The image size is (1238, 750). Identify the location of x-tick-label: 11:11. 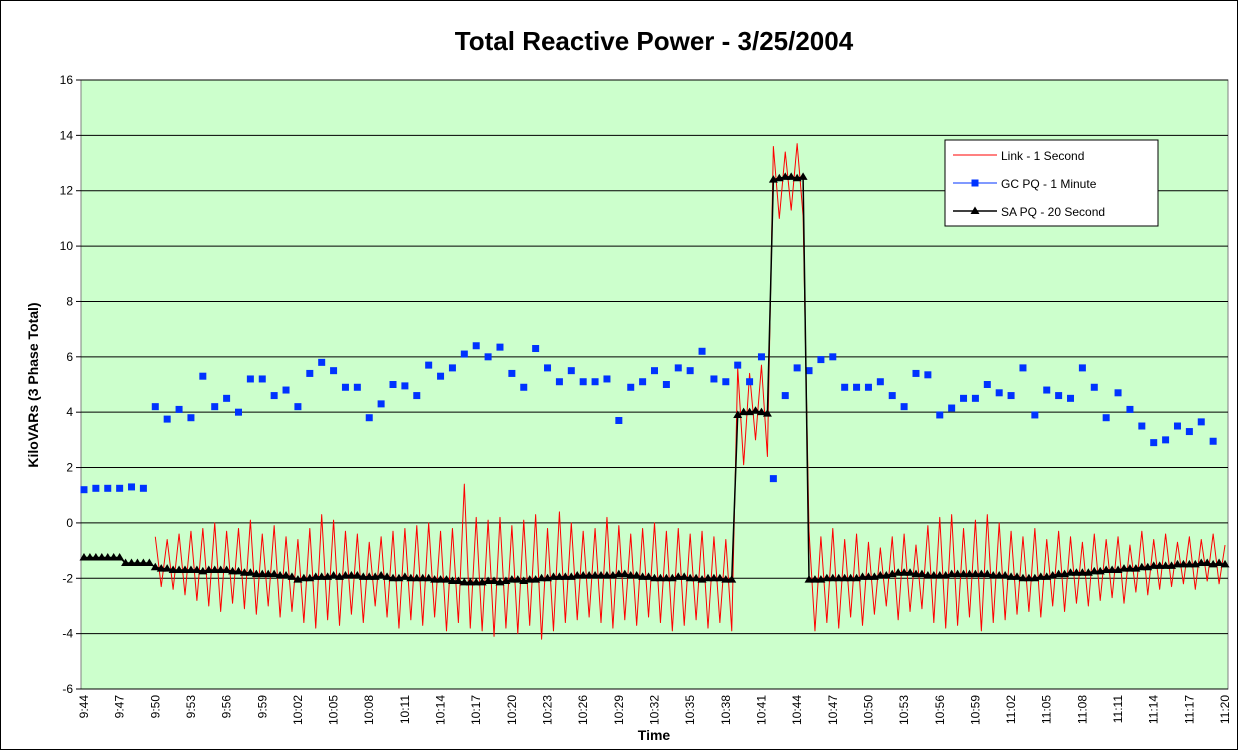
(1118, 709).